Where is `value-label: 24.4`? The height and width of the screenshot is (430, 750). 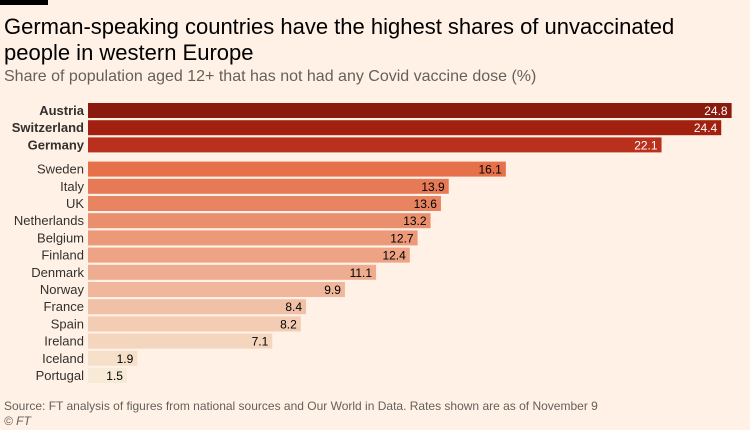 value-label: 24.4 is located at coordinates (706, 128).